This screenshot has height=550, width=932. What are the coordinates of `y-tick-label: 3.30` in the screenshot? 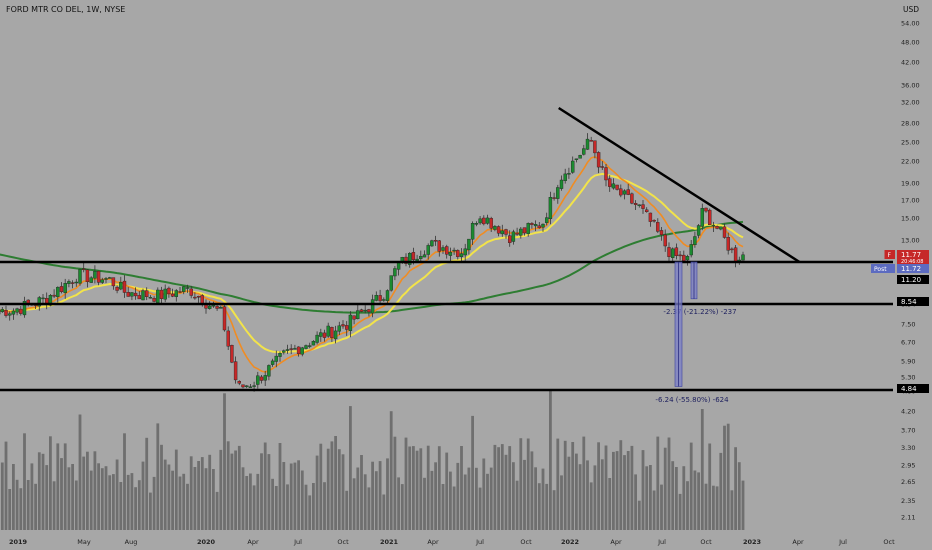 It's located at (908, 448).